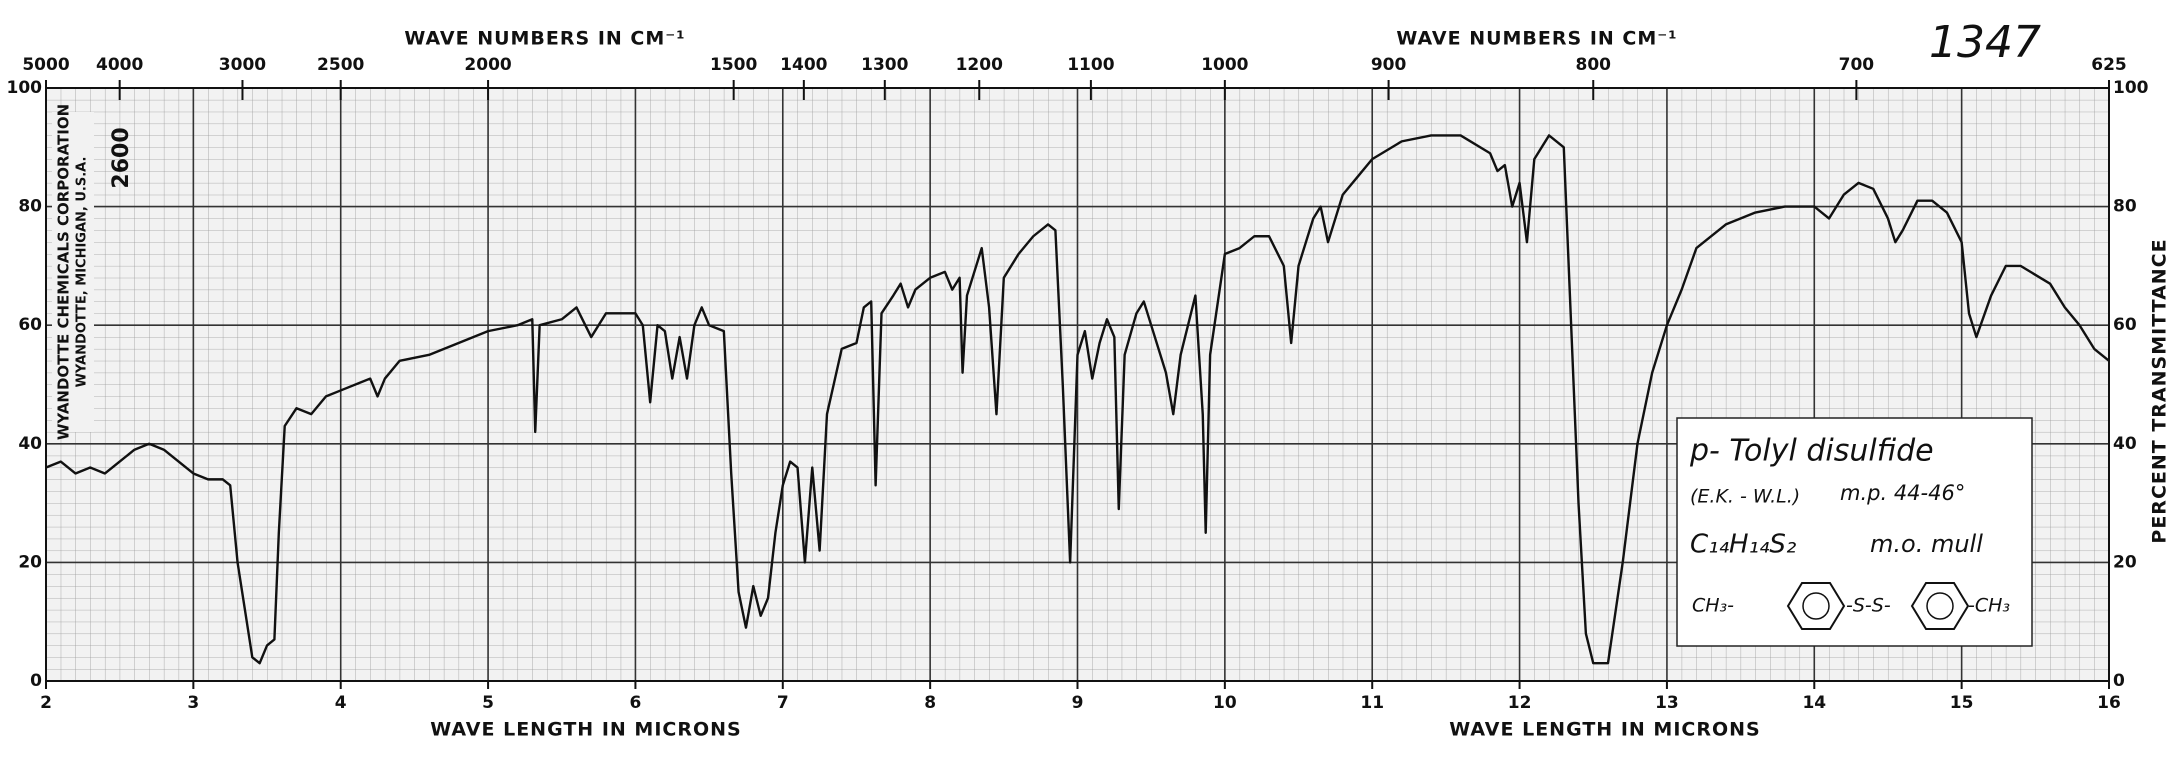  I want to click on y2-tick-label: 20, so click(2125, 562).